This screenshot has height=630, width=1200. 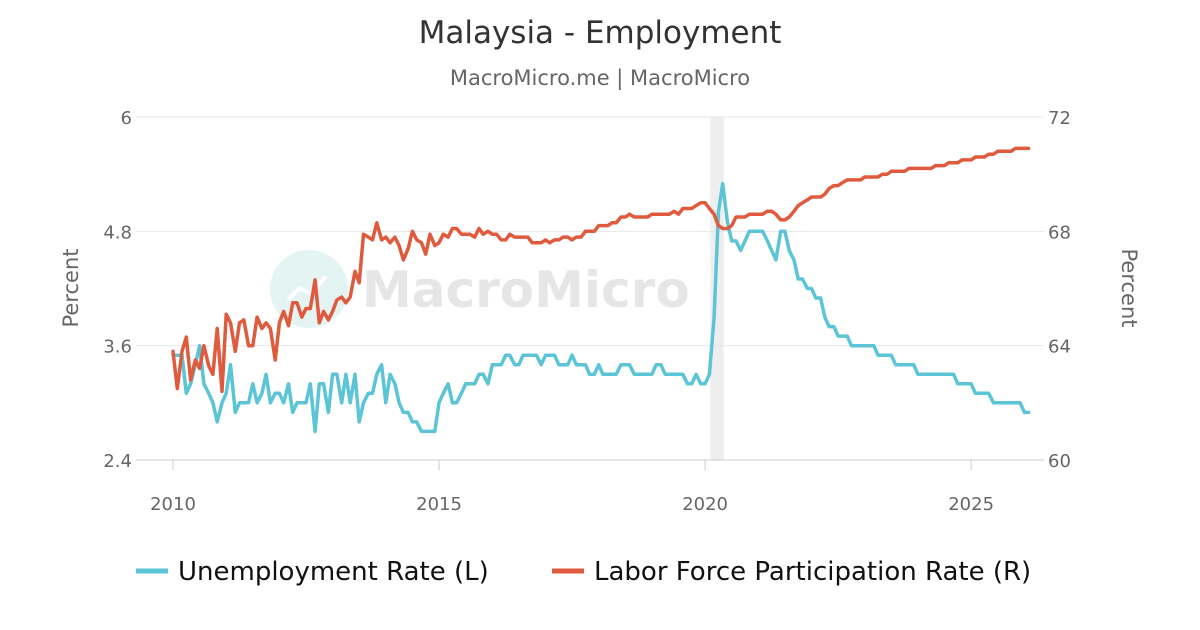 What do you see at coordinates (173, 504) in the screenshot?
I see `x-tick-label: 2010` at bounding box center [173, 504].